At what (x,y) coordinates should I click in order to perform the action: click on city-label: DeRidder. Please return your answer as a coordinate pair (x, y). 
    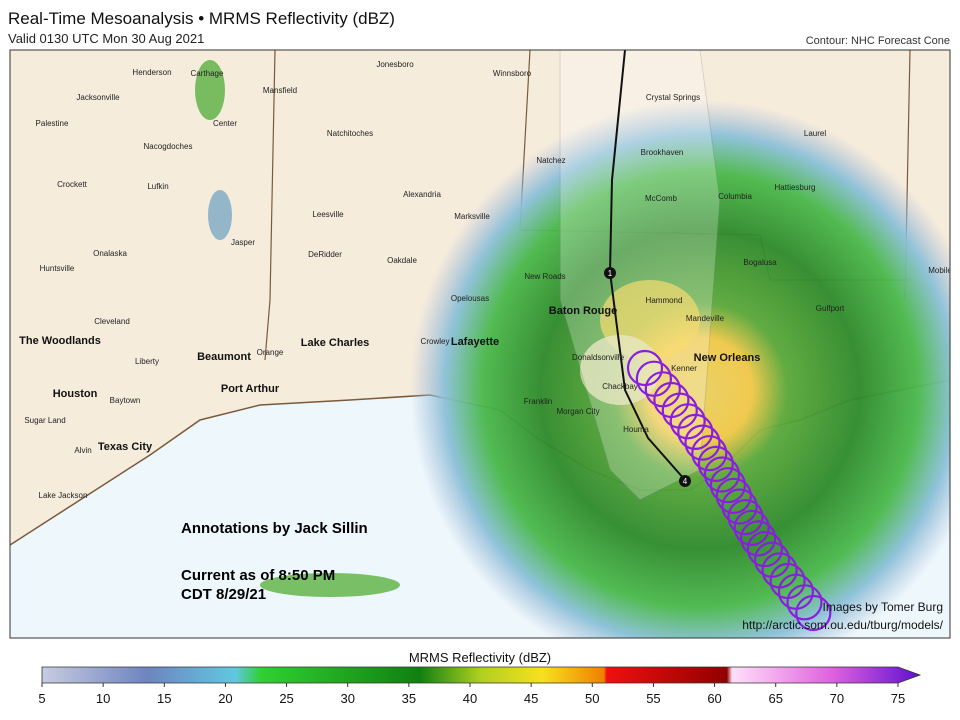
    Looking at the image, I should click on (325, 254).